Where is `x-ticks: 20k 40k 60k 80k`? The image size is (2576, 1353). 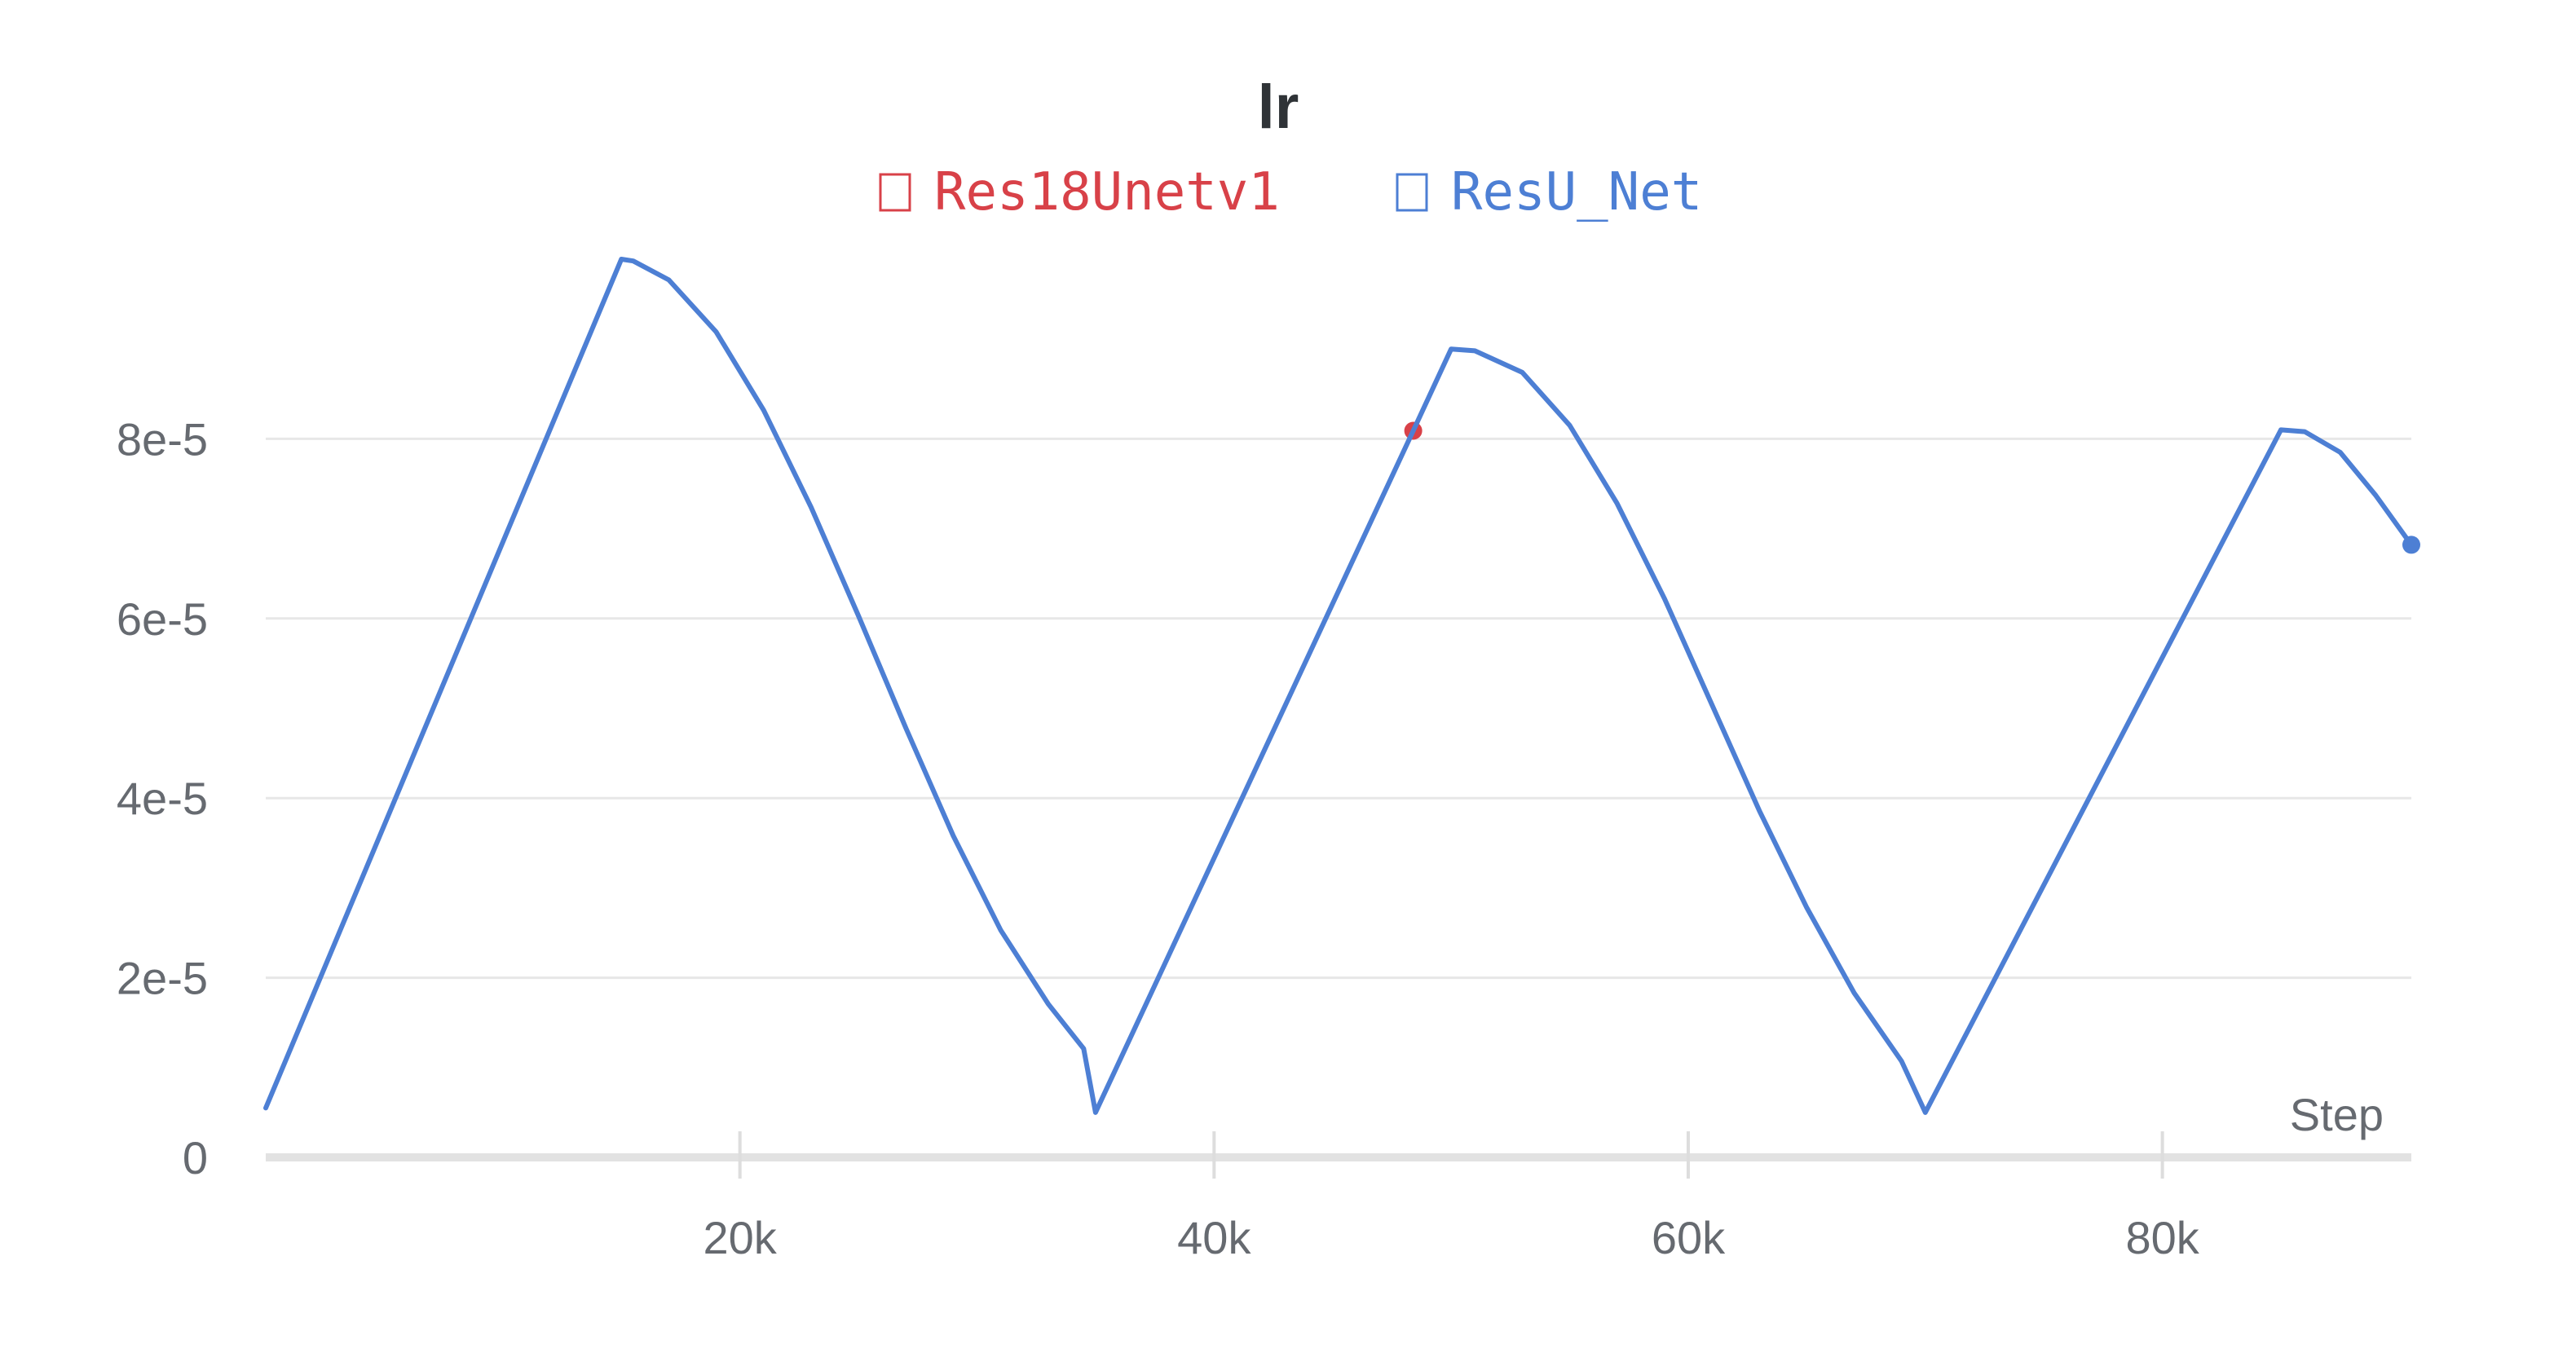 x-ticks: 20k 40k 60k 80k is located at coordinates (1452, 1197).